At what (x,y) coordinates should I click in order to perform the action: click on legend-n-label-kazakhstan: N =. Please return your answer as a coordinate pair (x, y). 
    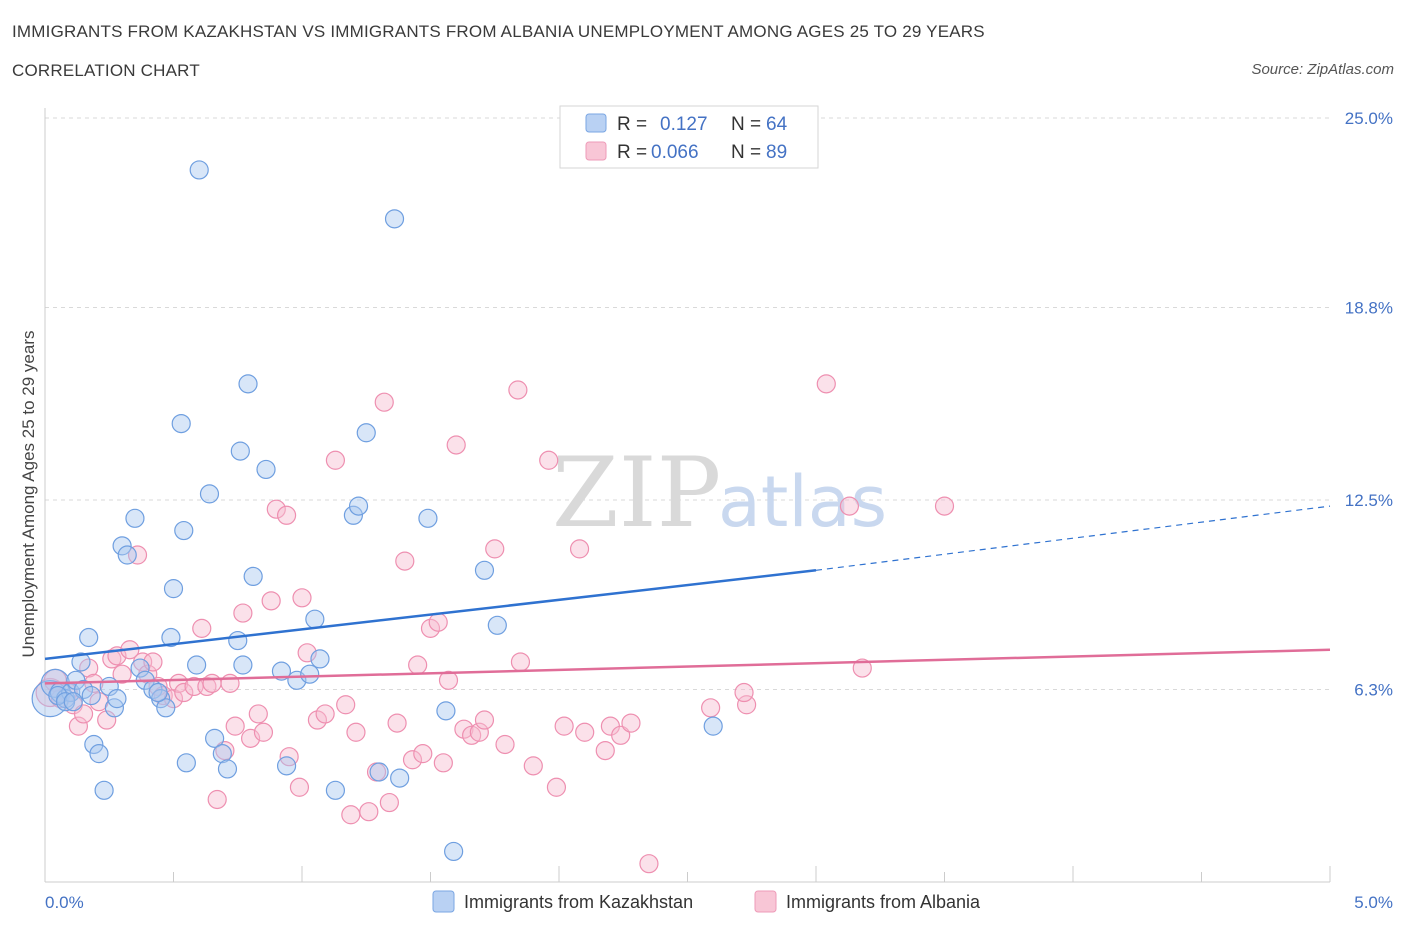
    Looking at the image, I should click on (746, 124).